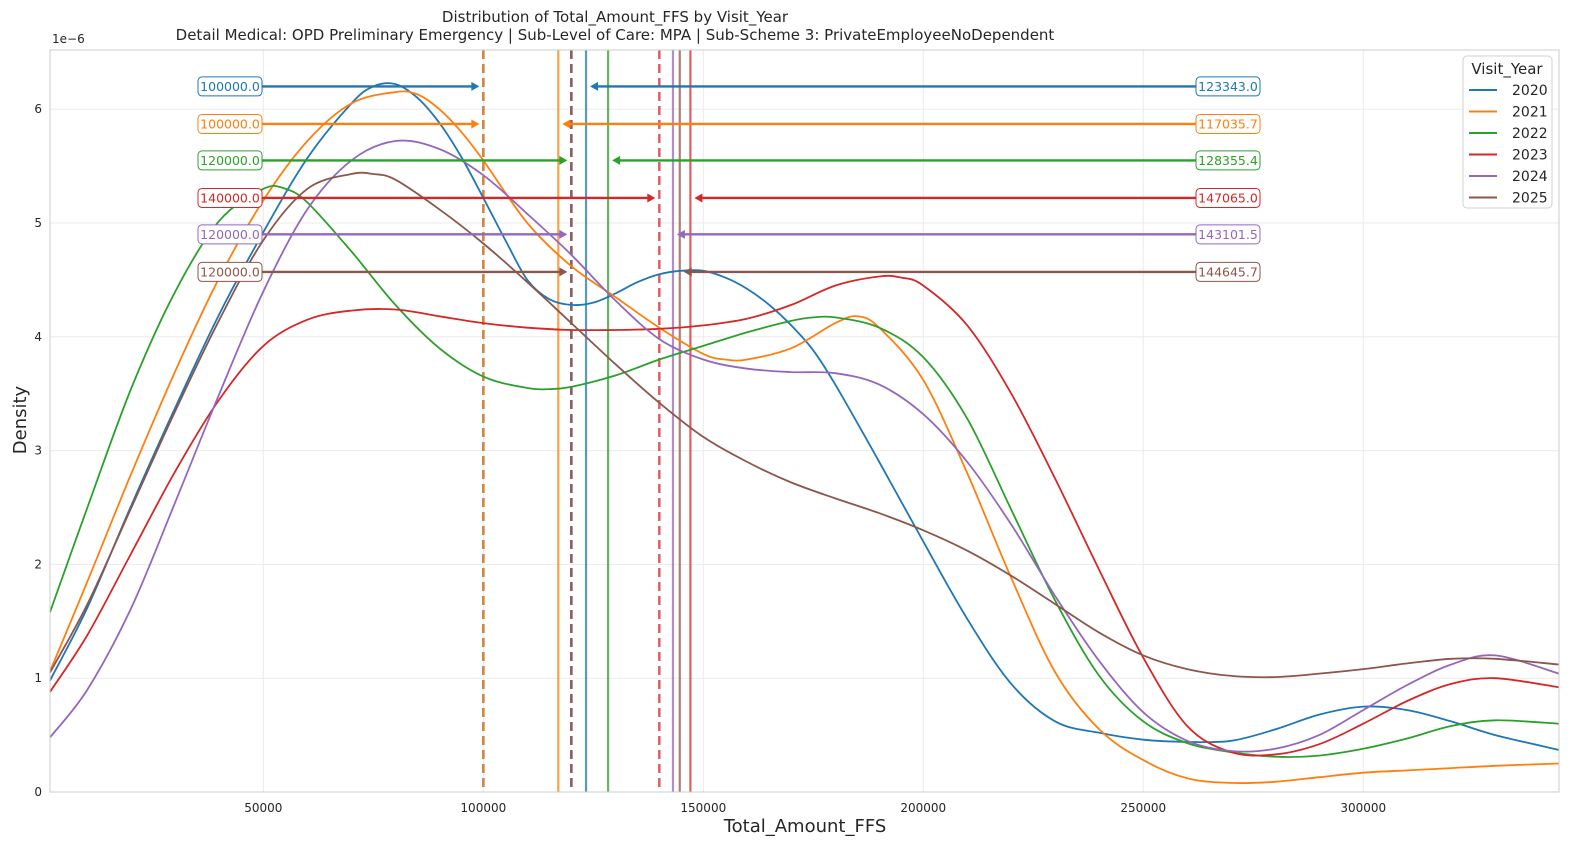 The height and width of the screenshot is (861, 1589). I want to click on median-label-2024-text: 120000.0, so click(230, 234).